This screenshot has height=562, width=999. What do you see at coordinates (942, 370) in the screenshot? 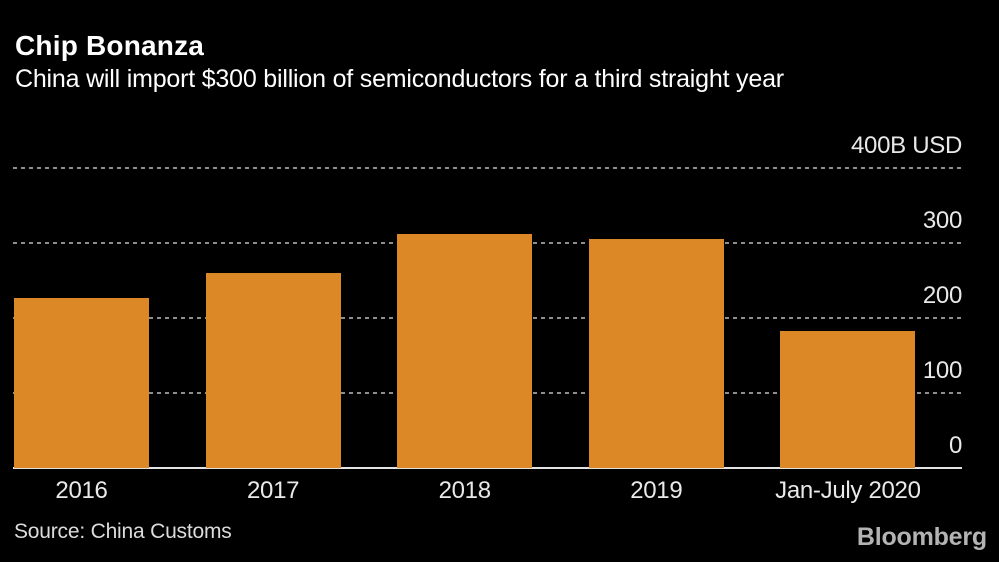
I see `y-tick-label-100: 100` at bounding box center [942, 370].